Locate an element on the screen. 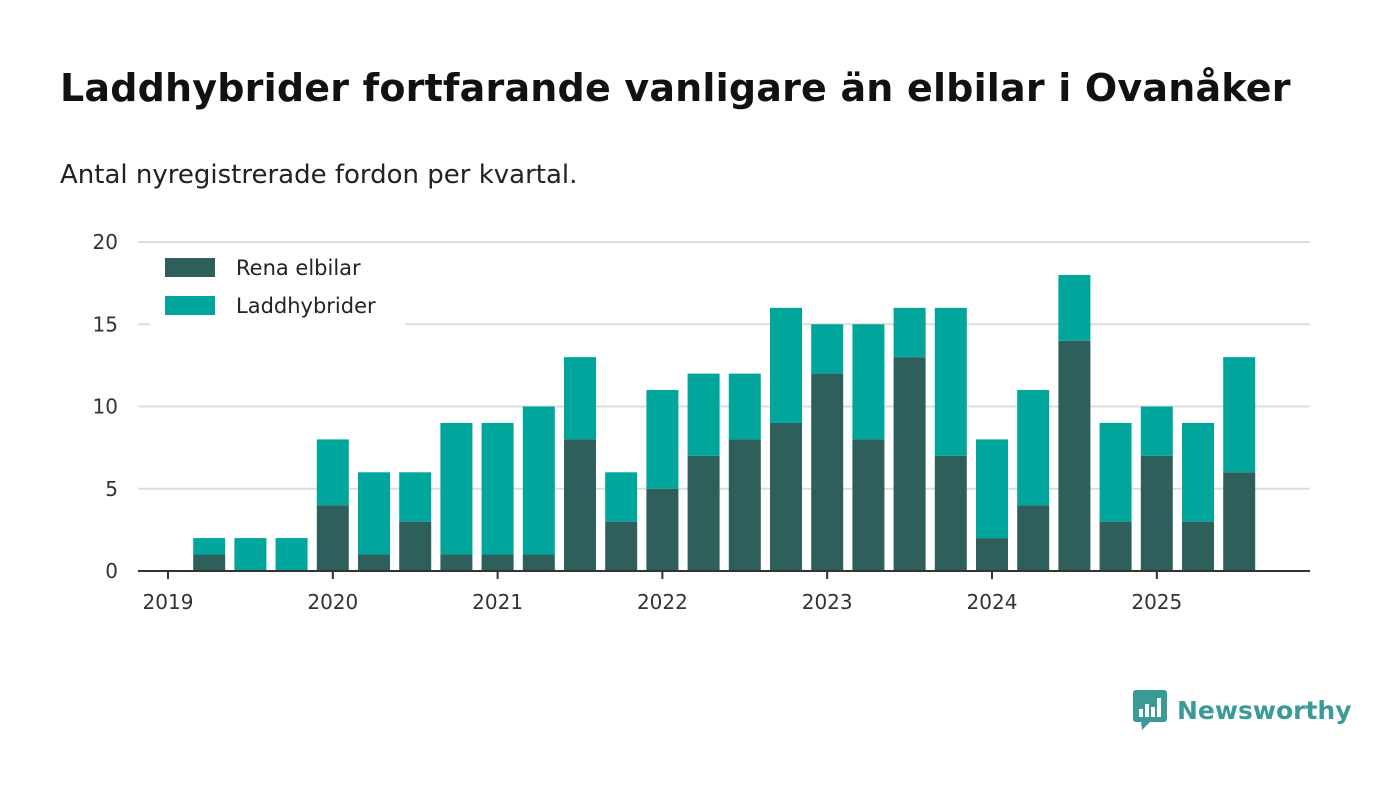  x-tick-label: 2025 is located at coordinates (1156, 602).